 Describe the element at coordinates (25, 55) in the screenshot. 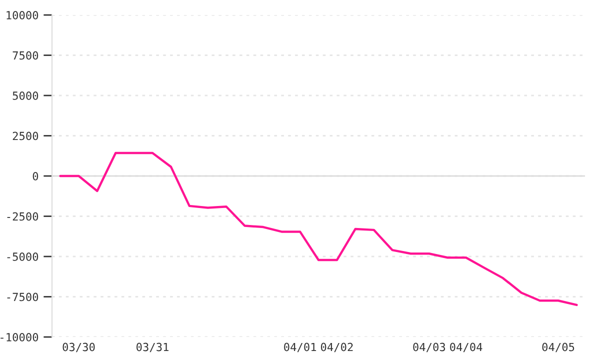

I see `y-tick-label: 7500` at that location.